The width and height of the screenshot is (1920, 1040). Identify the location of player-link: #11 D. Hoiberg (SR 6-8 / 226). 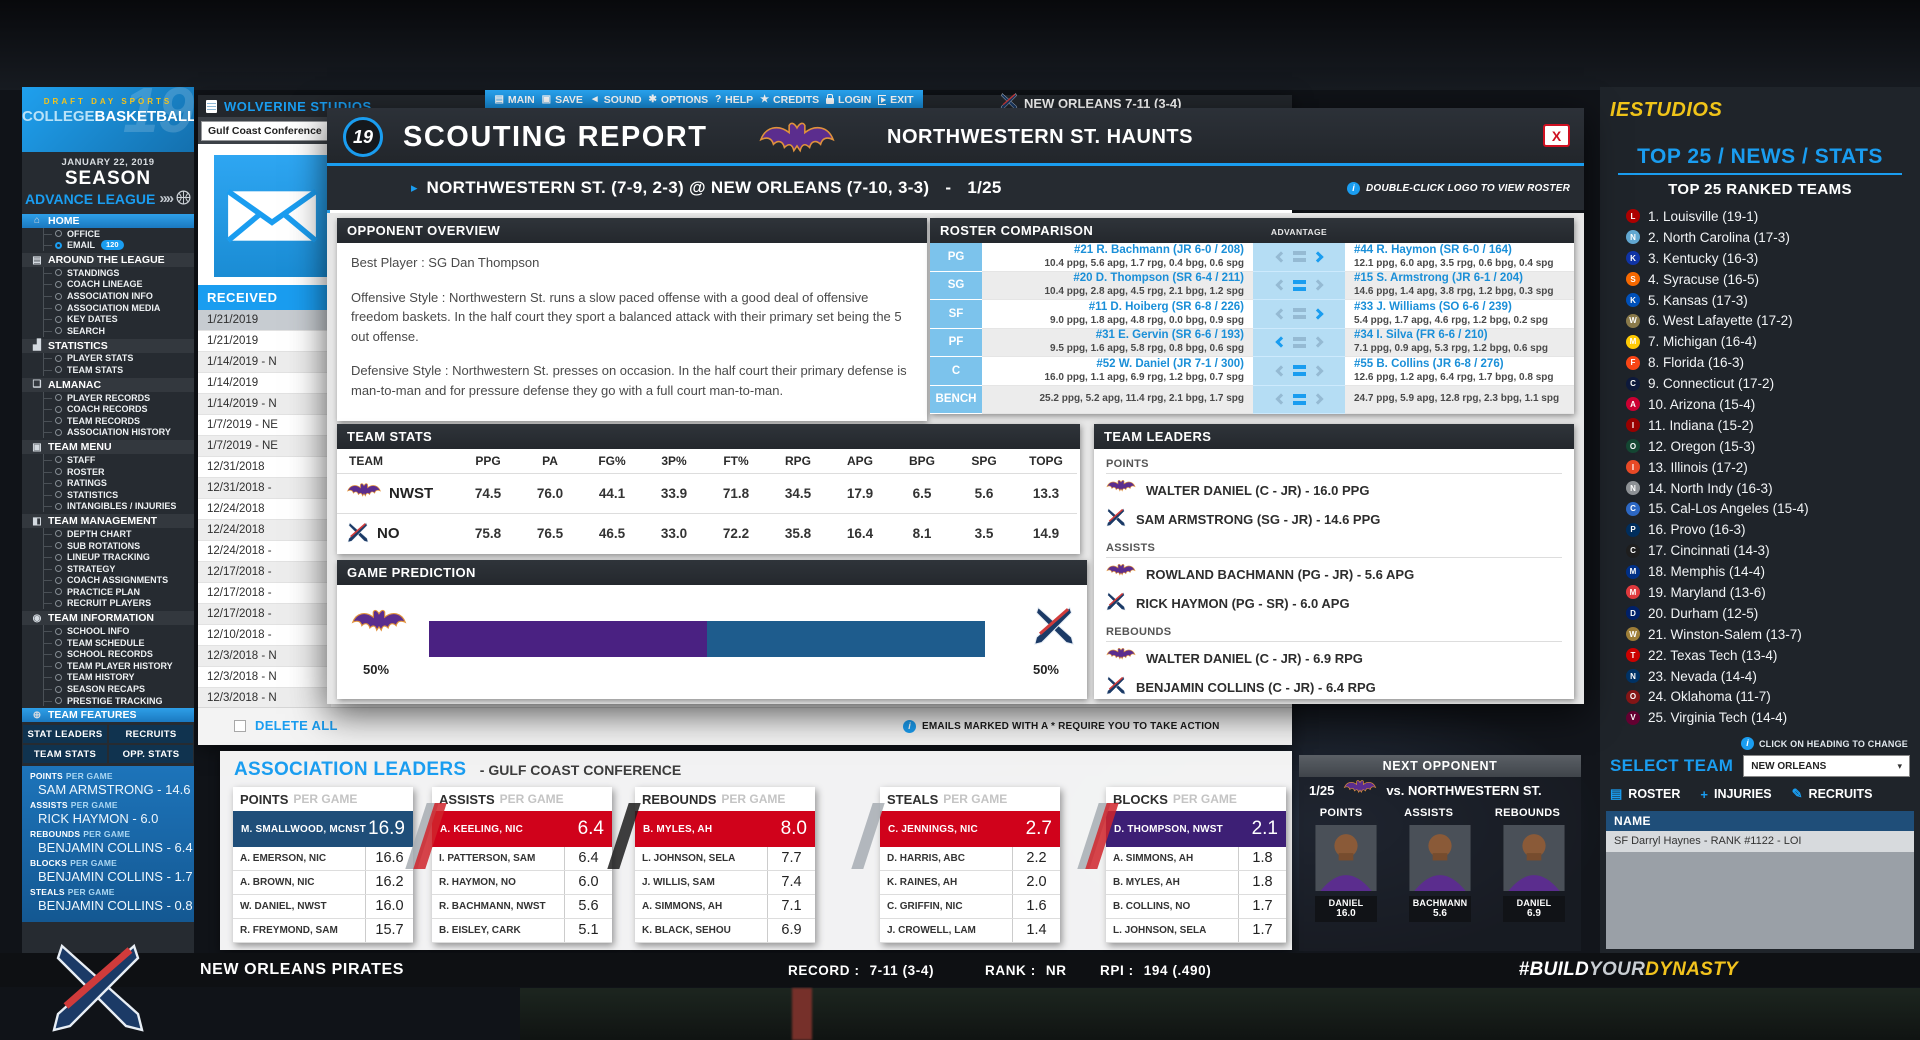
(1166, 306).